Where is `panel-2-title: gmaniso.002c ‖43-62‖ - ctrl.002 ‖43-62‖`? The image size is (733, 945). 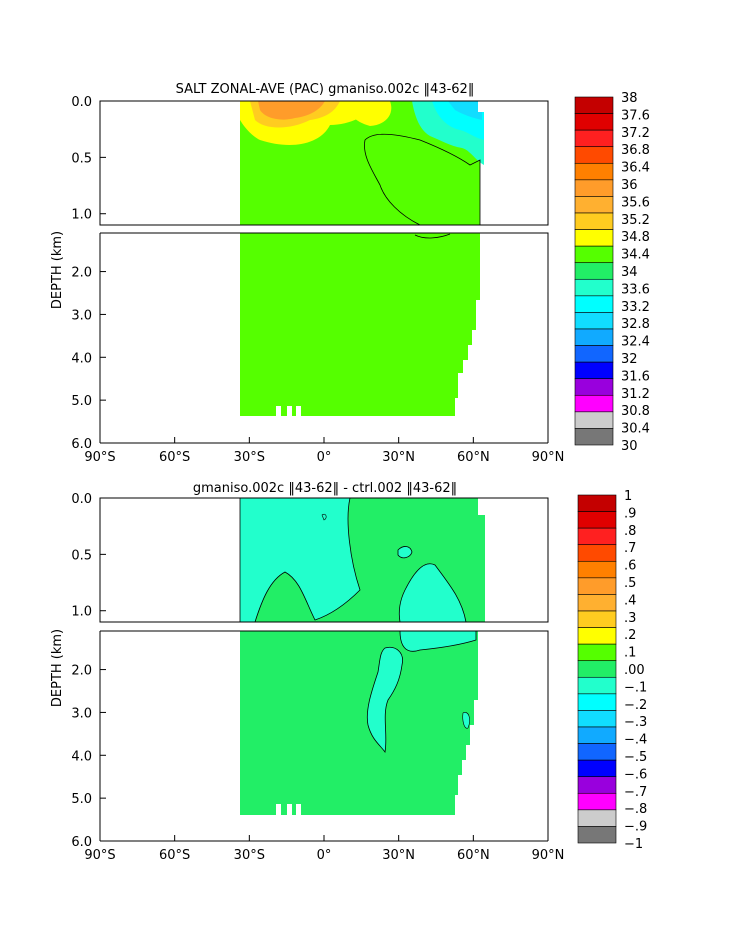 panel-2-title: gmaniso.002c ‖43-62‖ - ctrl.002 ‖43-62‖ is located at coordinates (325, 488).